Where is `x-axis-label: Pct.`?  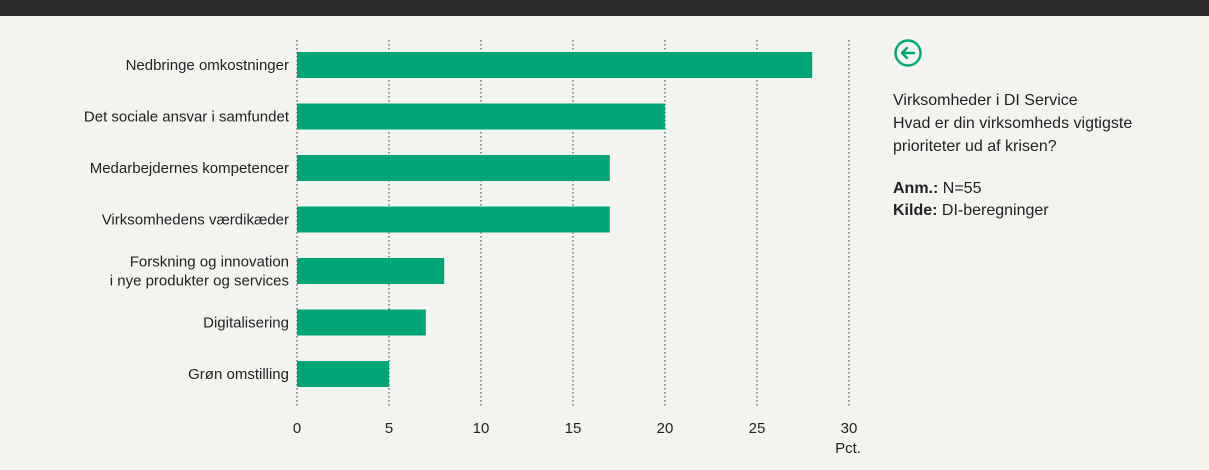
x-axis-label: Pct. is located at coordinates (848, 448).